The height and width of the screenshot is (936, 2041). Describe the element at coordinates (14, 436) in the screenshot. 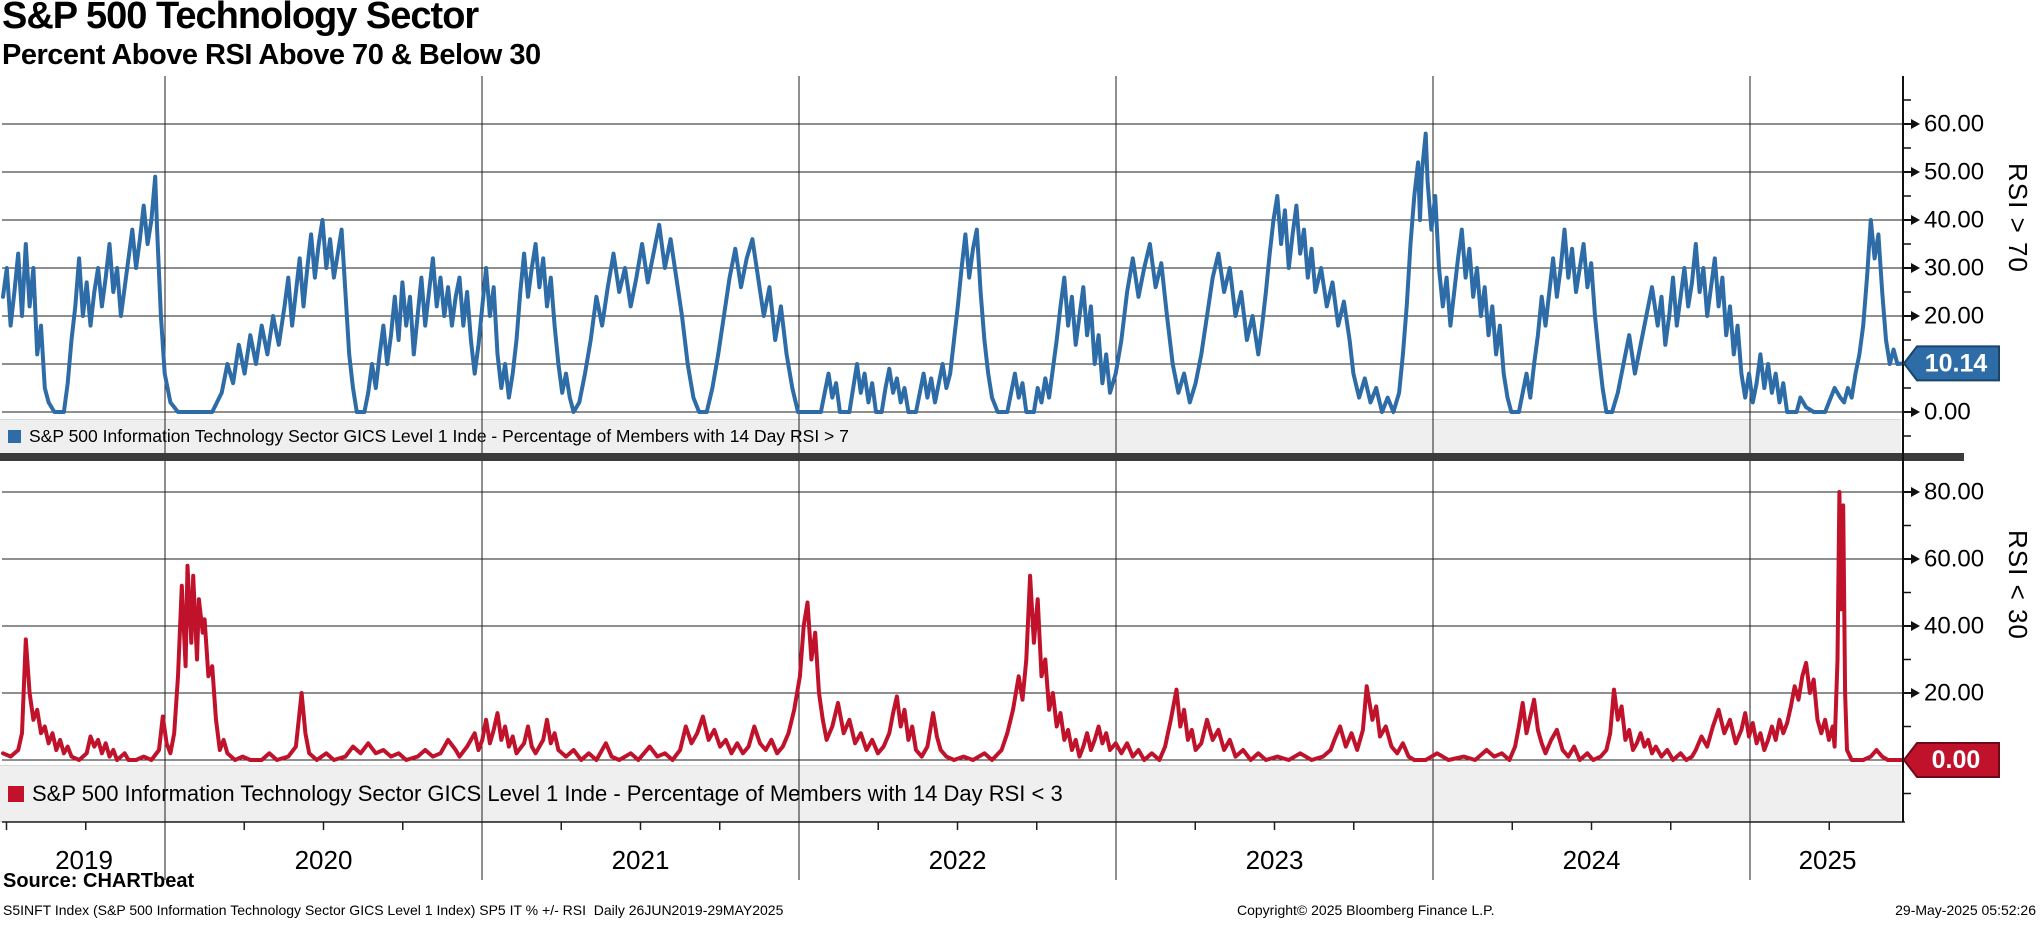

I see `blue-series-marker-icon` at that location.